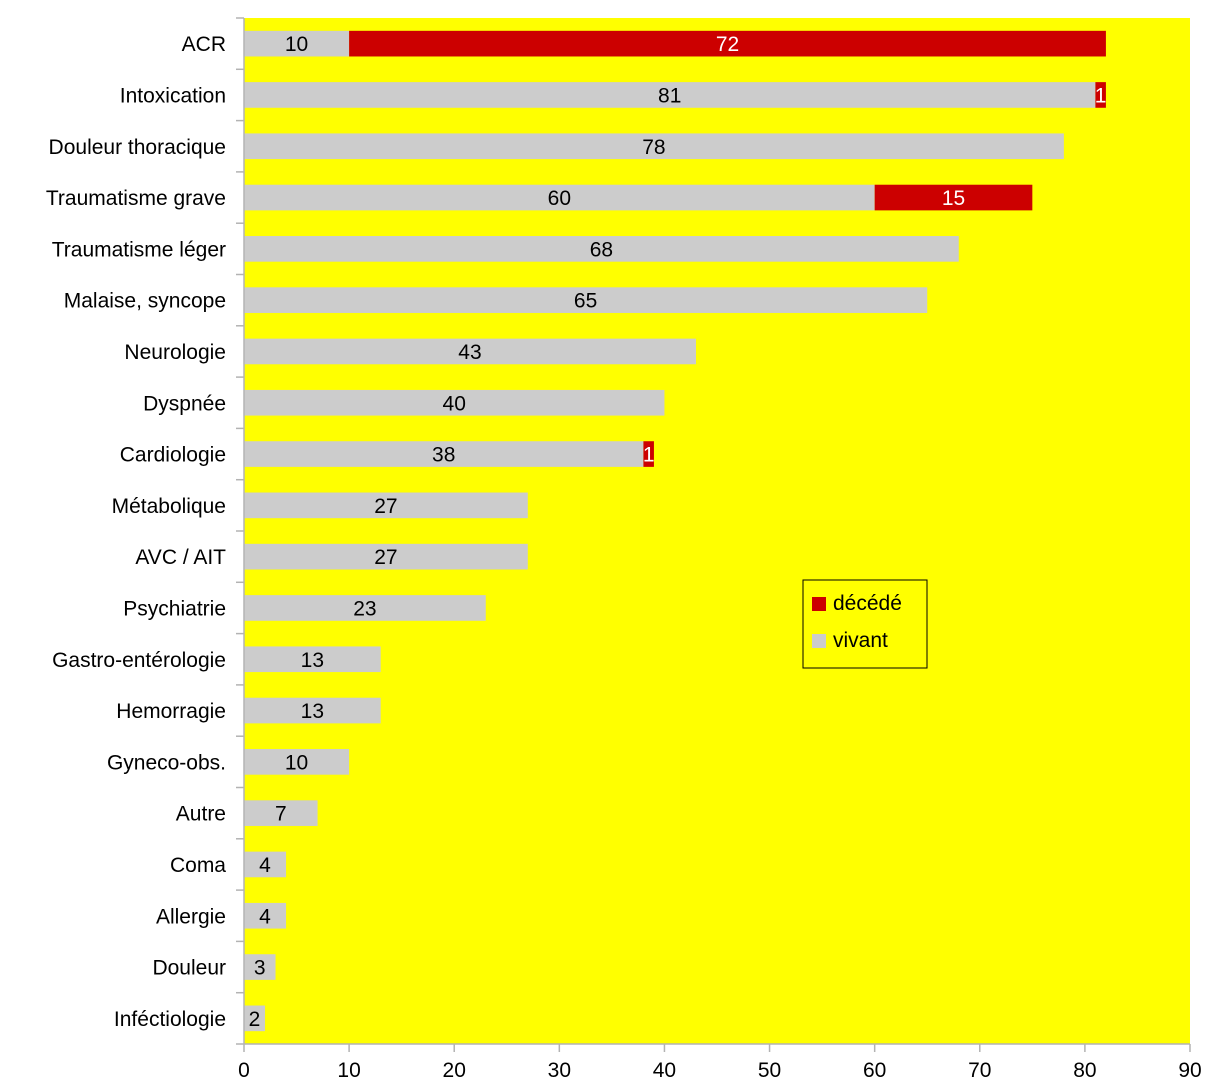 The height and width of the screenshot is (1090, 1208). I want to click on category-label: Douleur, so click(189, 968).